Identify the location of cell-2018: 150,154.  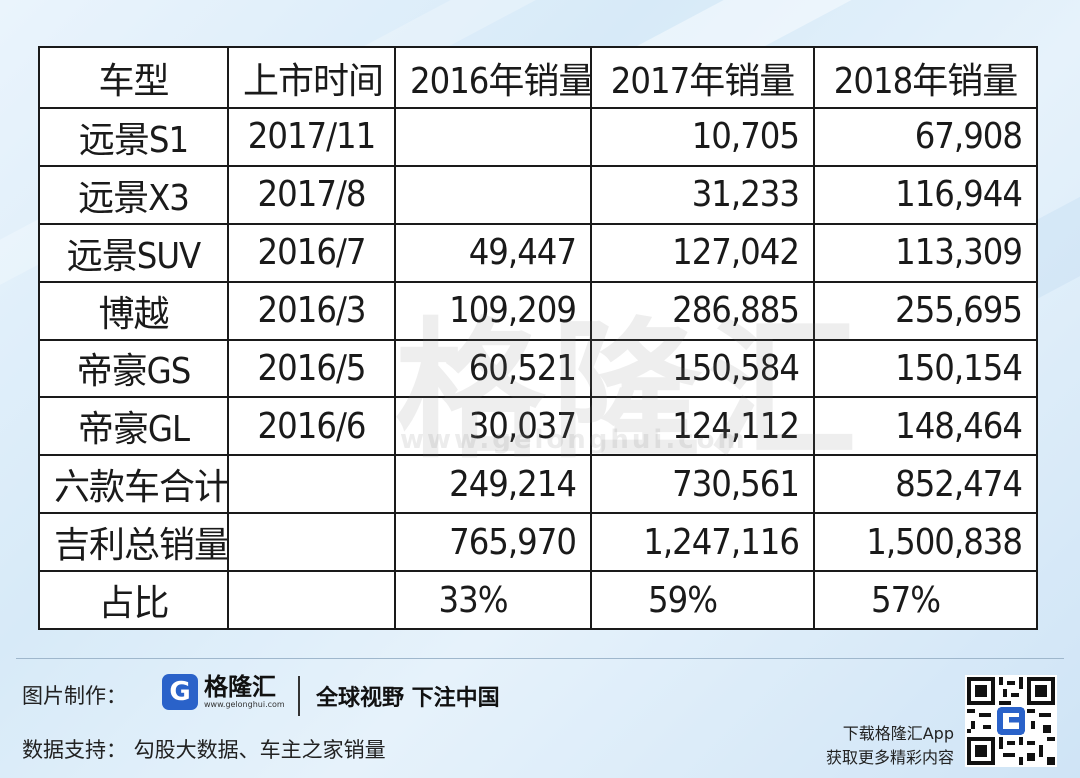
(925, 368).